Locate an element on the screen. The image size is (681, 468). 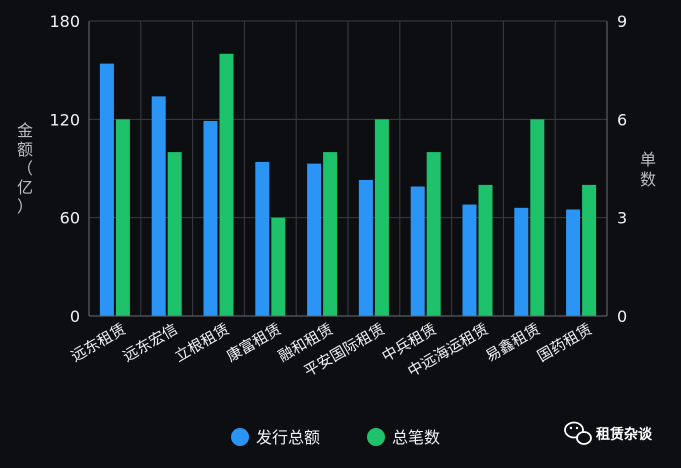
y-right-tick-label: 3 is located at coordinates (622, 218).